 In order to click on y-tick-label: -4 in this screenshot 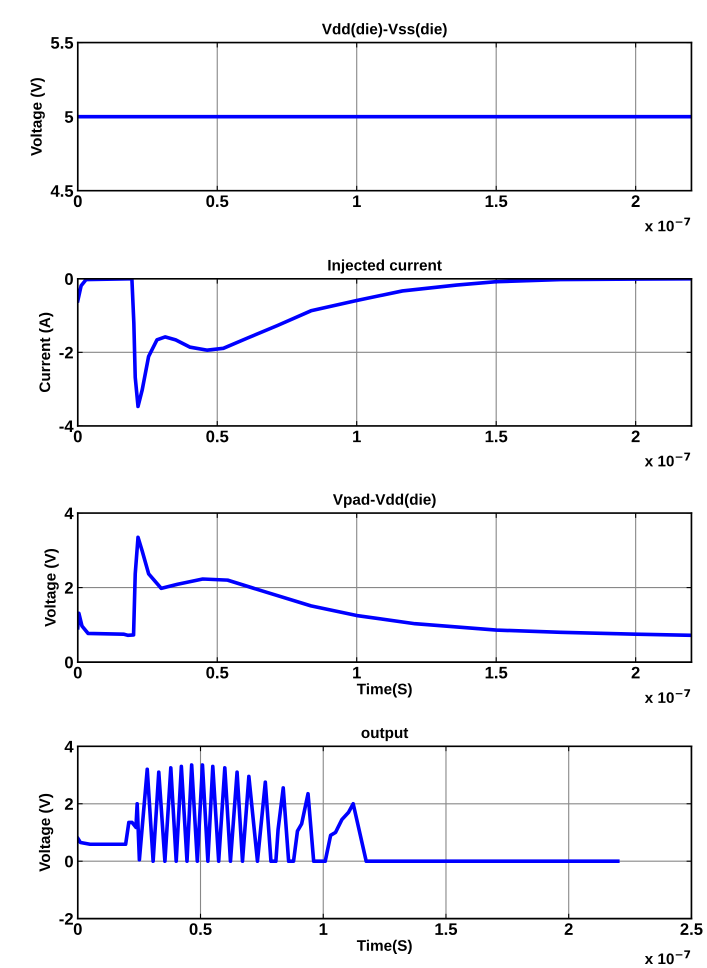, I will do `click(66, 426)`.